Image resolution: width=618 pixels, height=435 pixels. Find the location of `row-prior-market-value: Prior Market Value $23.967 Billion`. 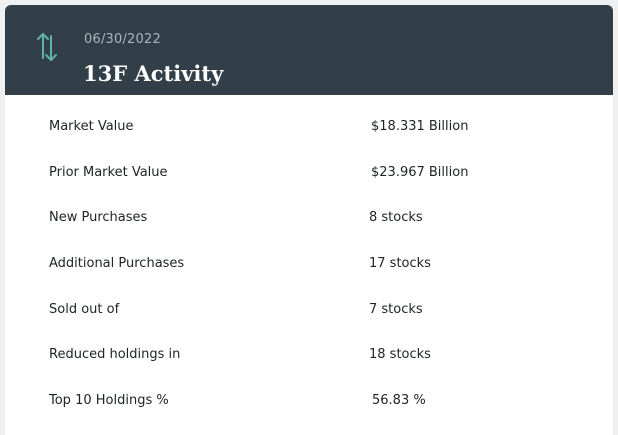

row-prior-market-value: Prior Market Value $23.967 Billion is located at coordinates (309, 173).